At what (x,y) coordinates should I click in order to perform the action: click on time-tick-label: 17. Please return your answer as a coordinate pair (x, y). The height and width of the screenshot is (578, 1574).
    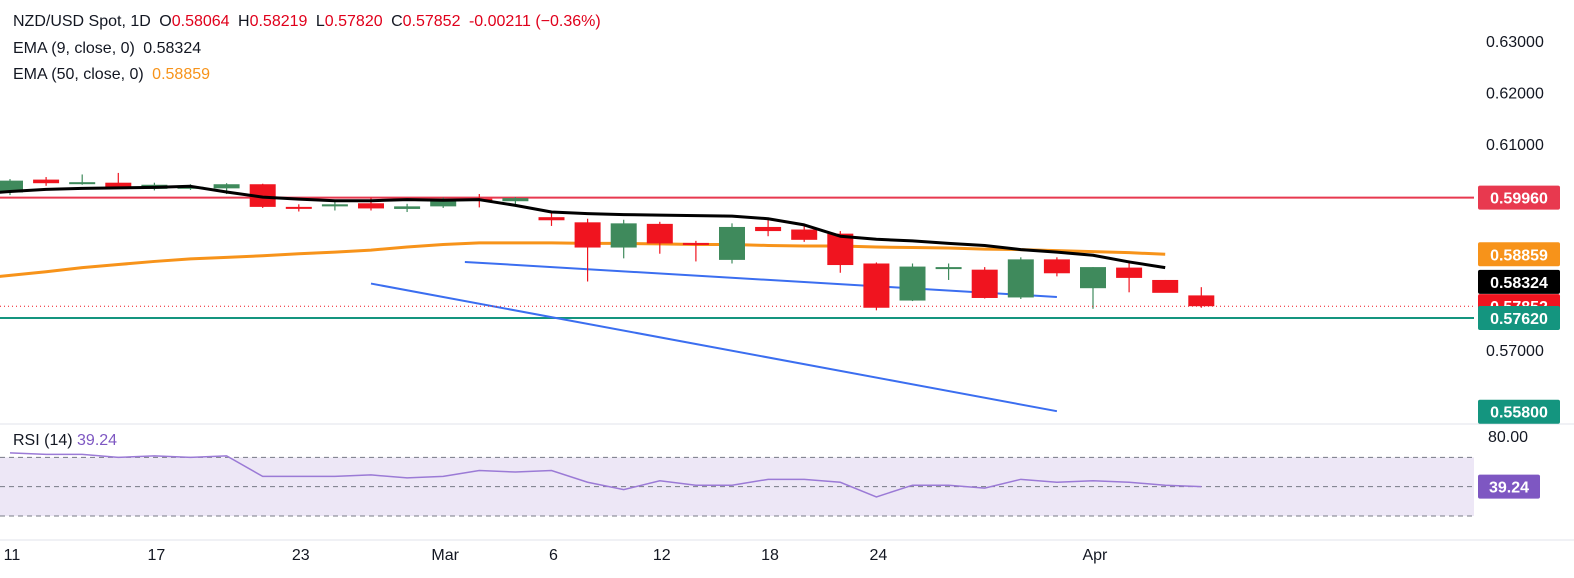
    Looking at the image, I should click on (156, 555).